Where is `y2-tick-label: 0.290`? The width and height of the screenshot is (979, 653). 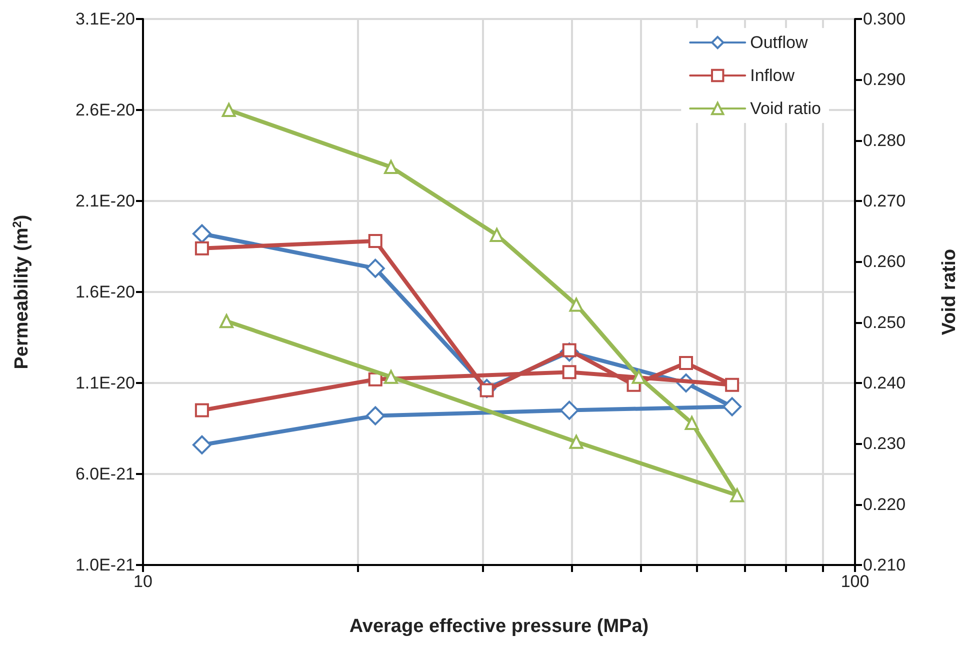
y2-tick-label: 0.290 is located at coordinates (884, 80).